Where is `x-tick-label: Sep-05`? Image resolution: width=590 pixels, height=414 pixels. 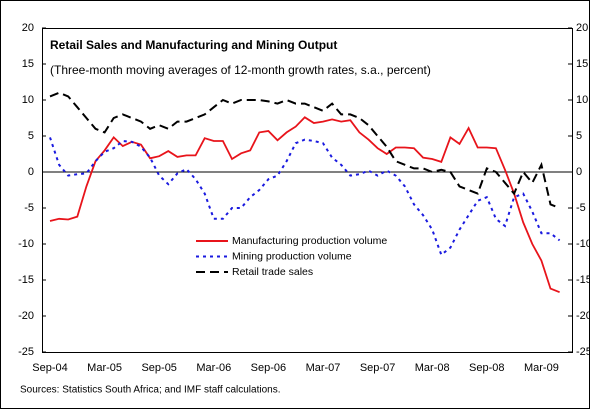 x-tick-label: Sep-05 is located at coordinates (158, 368).